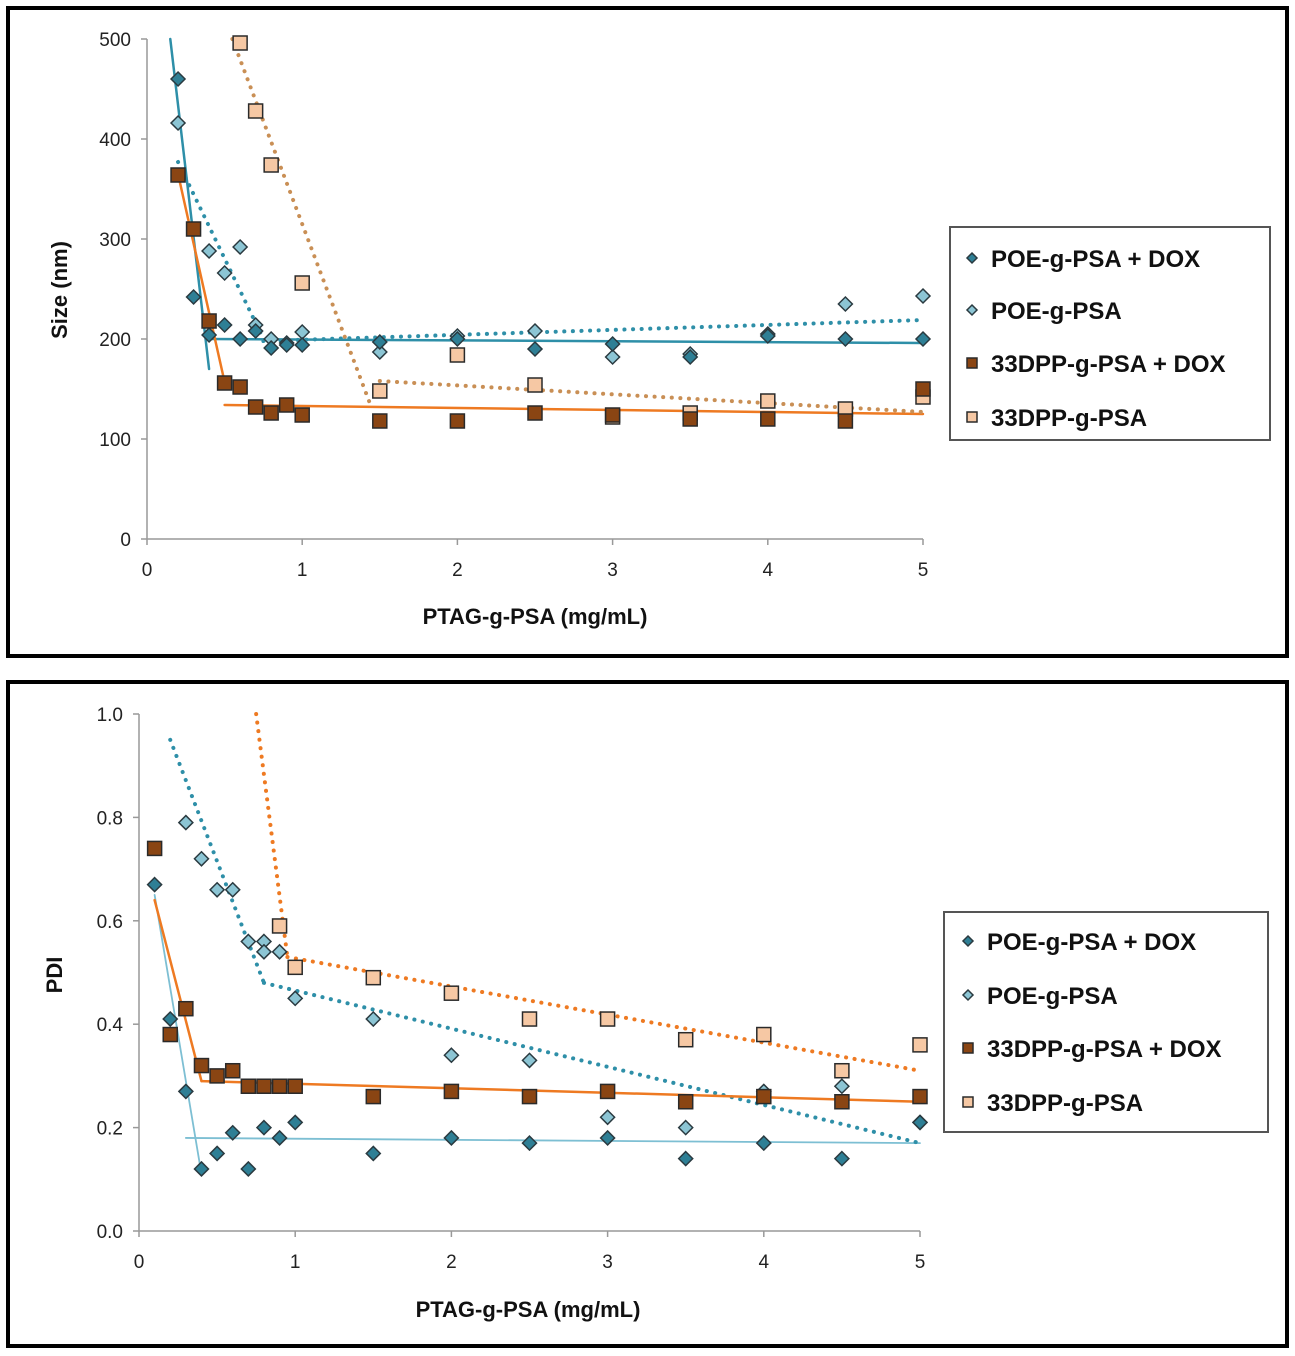 Image resolution: width=1295 pixels, height=1356 pixels. I want to click on y-tick-label: 500, so click(115, 40).